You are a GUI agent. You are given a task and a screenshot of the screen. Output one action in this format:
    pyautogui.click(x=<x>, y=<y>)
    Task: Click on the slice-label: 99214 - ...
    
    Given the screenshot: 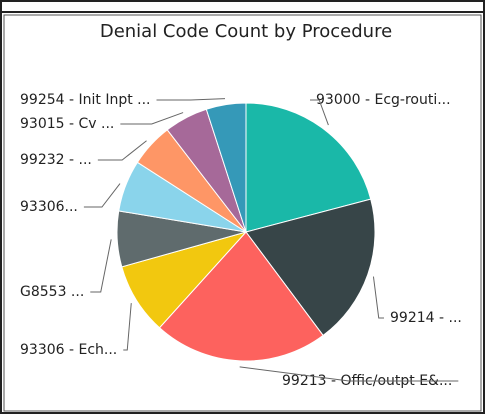 What is the action you would take?
    pyautogui.click(x=426, y=318)
    